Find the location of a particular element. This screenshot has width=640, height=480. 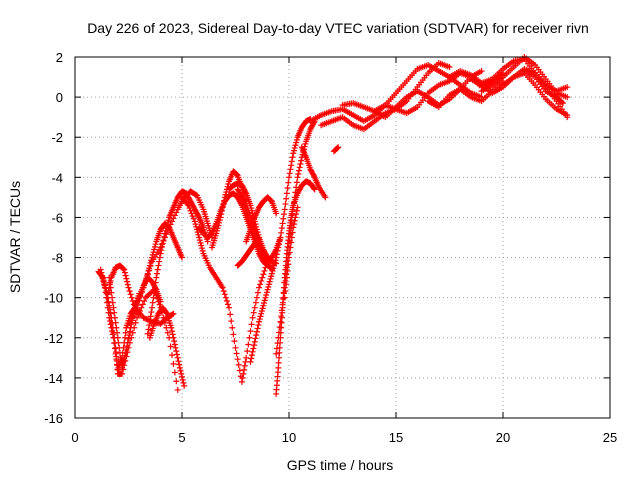

y-tick-label: 0 is located at coordinates (59, 97).